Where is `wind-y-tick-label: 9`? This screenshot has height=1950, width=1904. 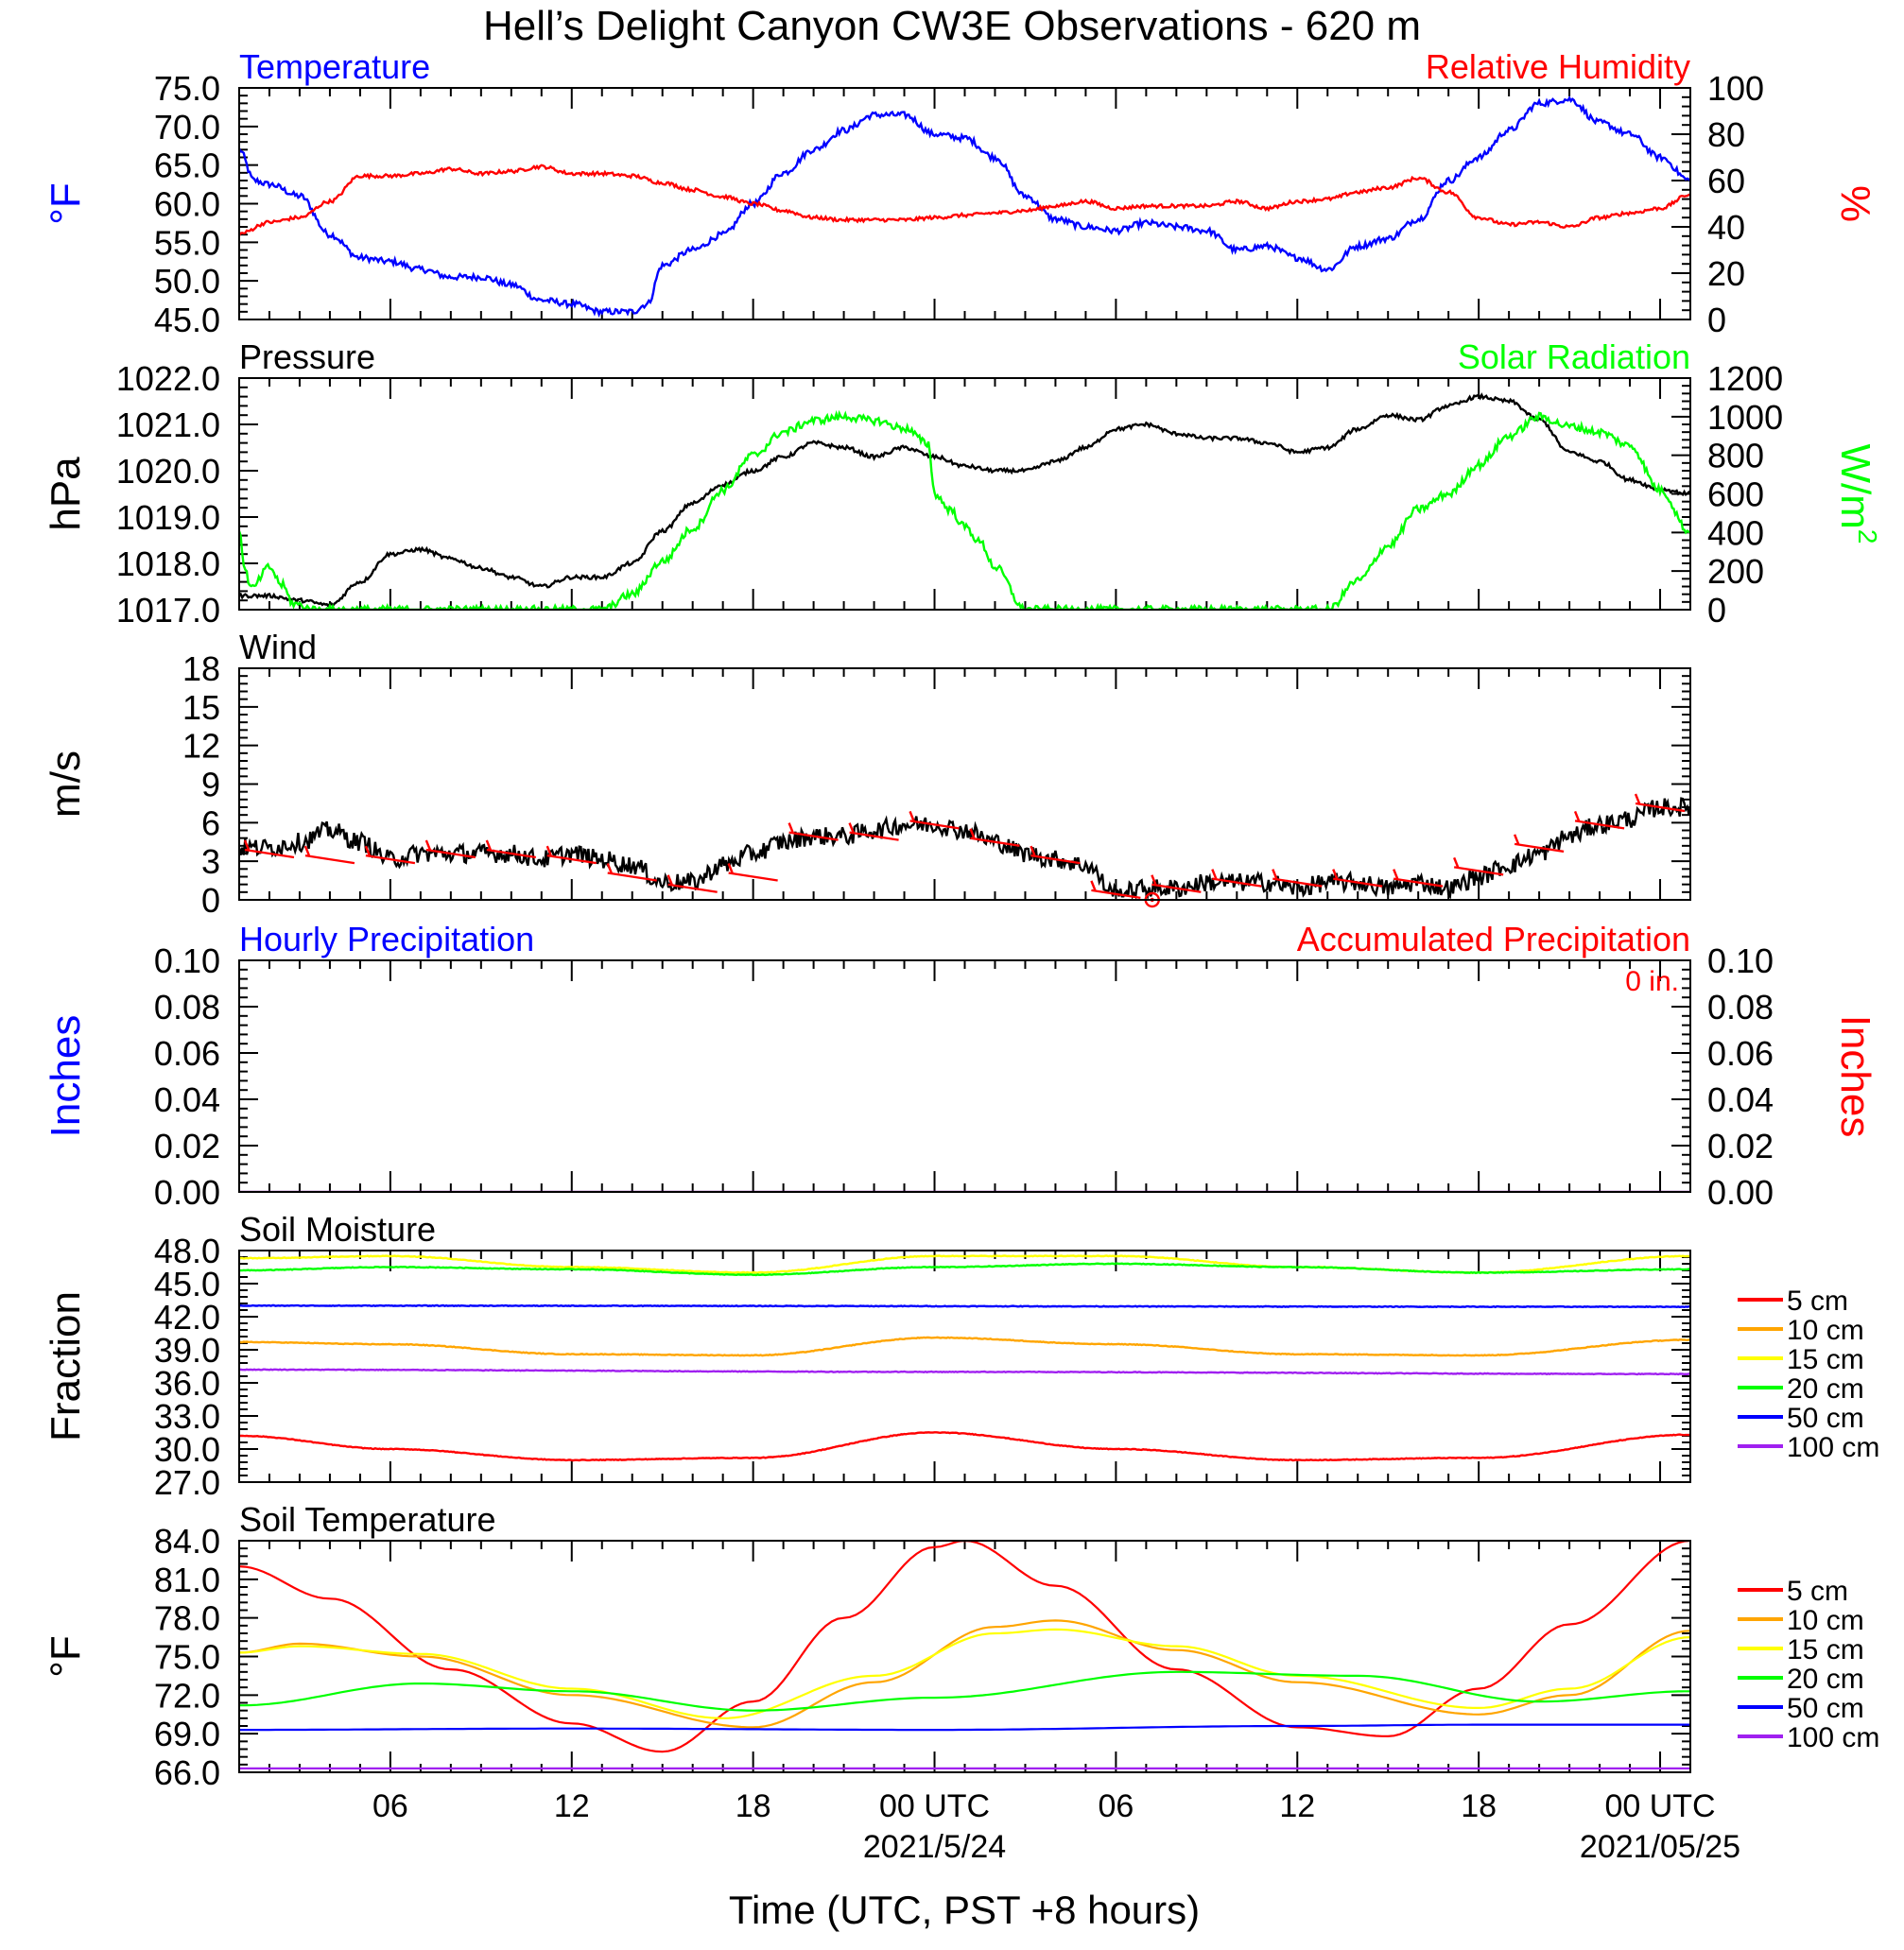
wind-y-tick-label: 9 is located at coordinates (211, 785).